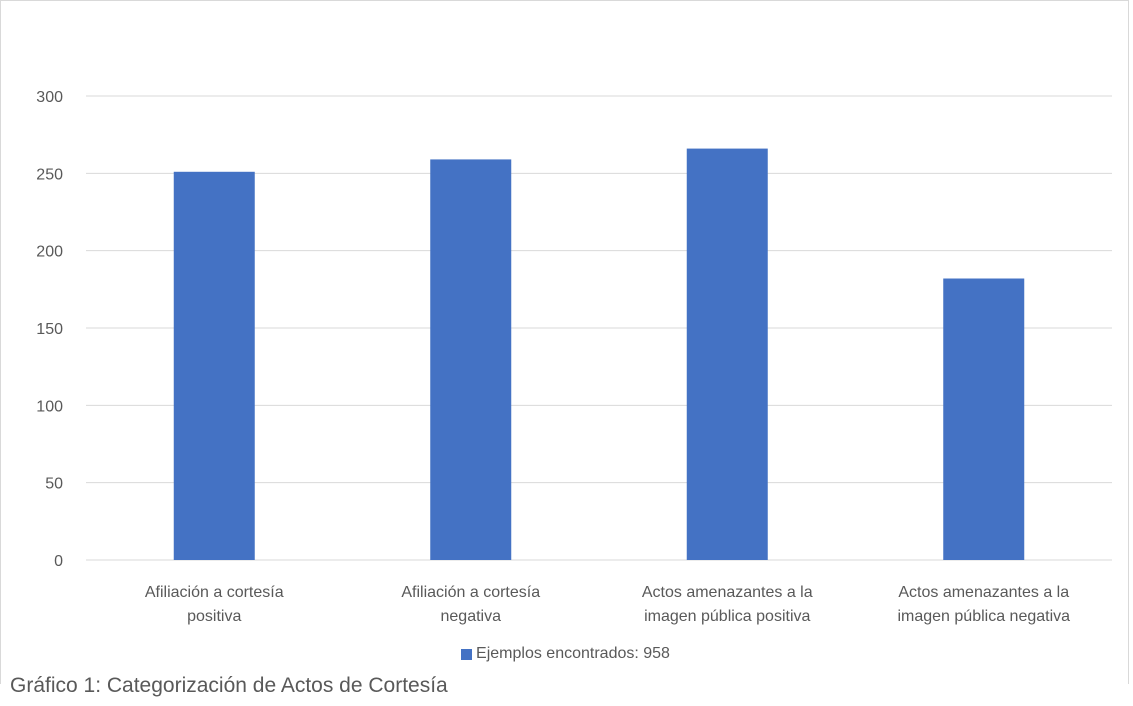  Describe the element at coordinates (54, 484) in the screenshot. I see `y-tick-label: 50` at that location.